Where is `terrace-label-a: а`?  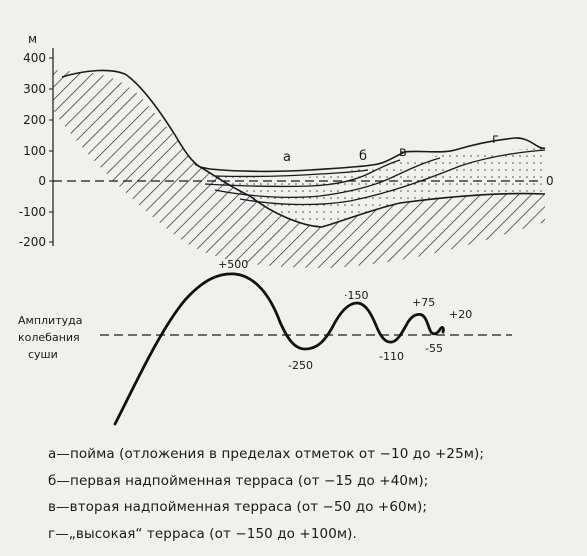 terrace-label-a: а is located at coordinates (287, 157).